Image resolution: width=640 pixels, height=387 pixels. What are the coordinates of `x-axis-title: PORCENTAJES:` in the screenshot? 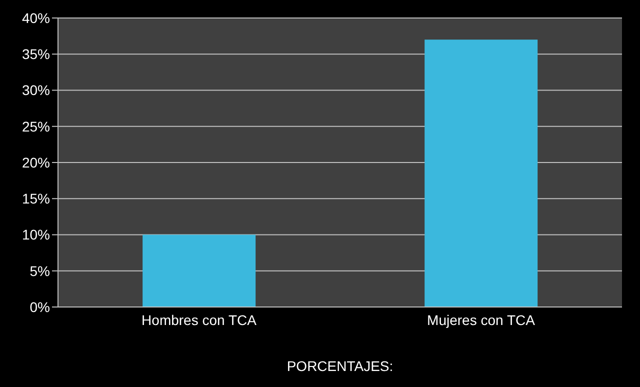 It's located at (340, 366).